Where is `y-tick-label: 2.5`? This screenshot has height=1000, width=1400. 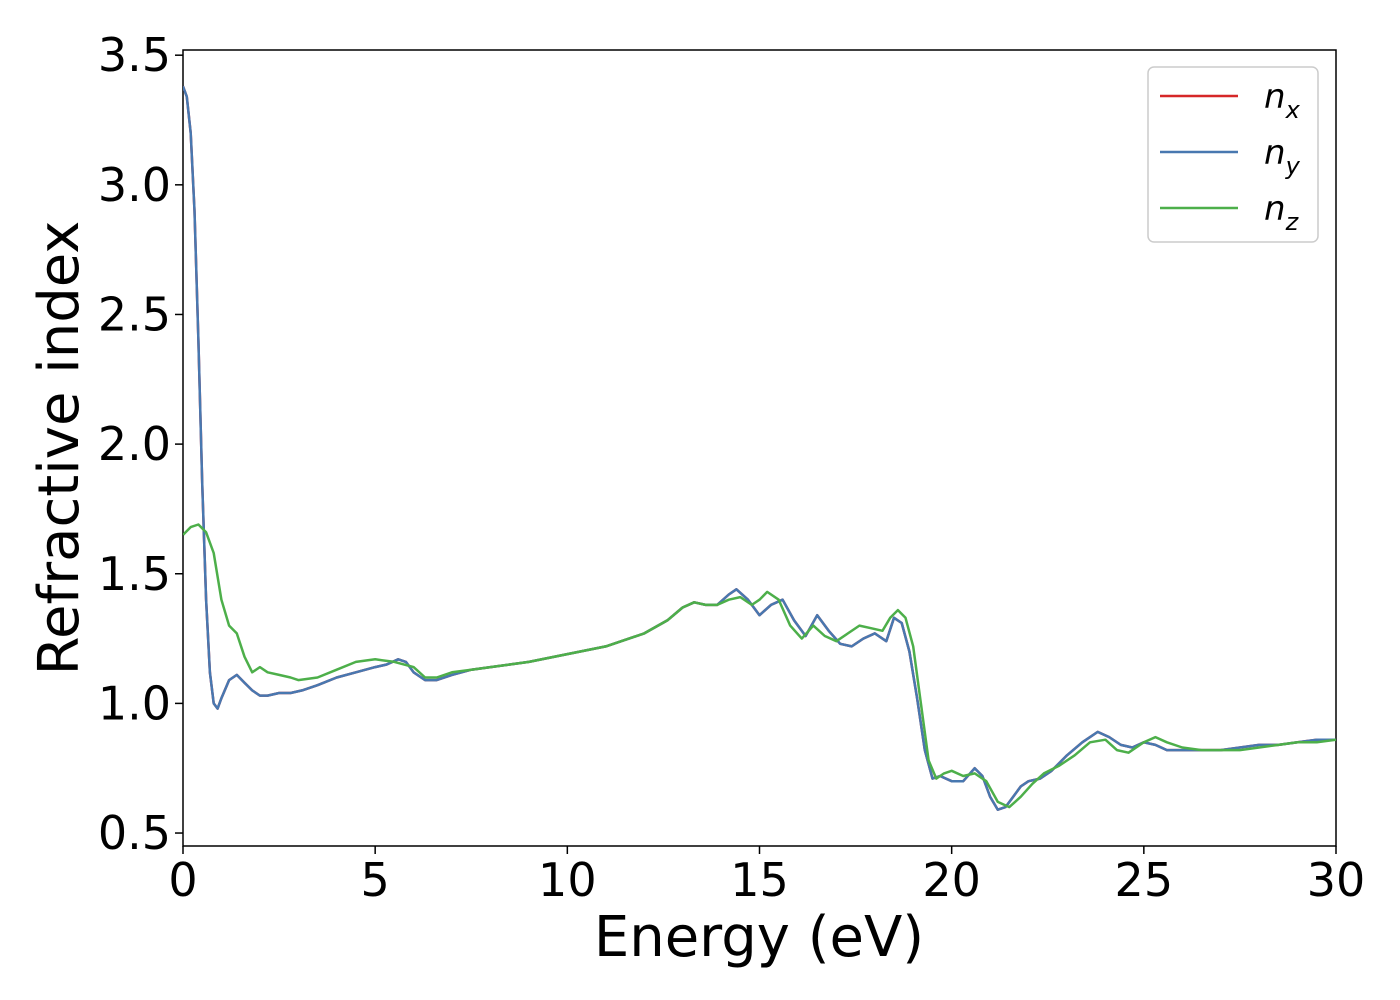 y-tick-label: 2.5 is located at coordinates (134, 314).